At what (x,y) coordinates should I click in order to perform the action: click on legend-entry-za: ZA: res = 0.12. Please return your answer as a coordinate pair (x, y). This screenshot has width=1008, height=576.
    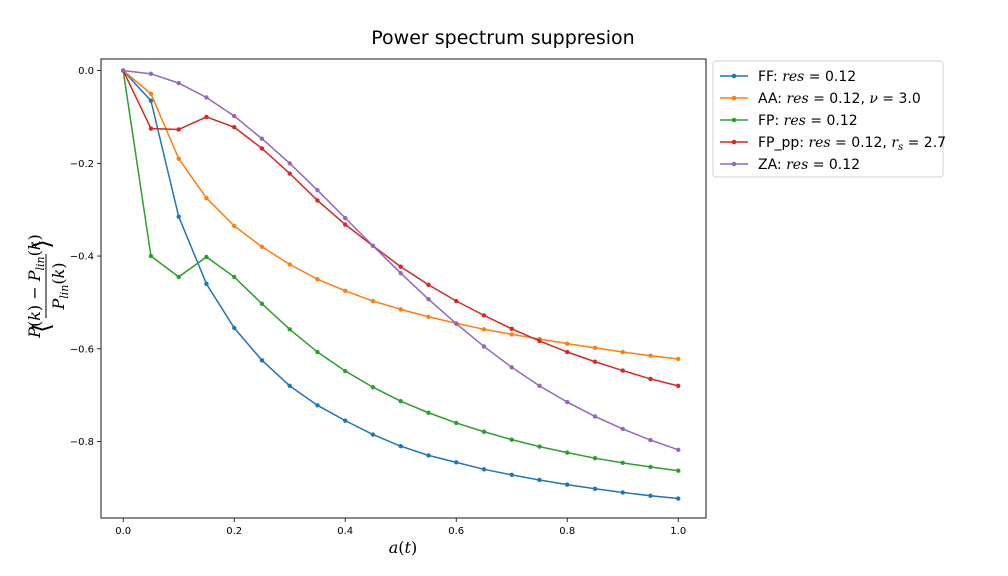
    Looking at the image, I should click on (790, 165).